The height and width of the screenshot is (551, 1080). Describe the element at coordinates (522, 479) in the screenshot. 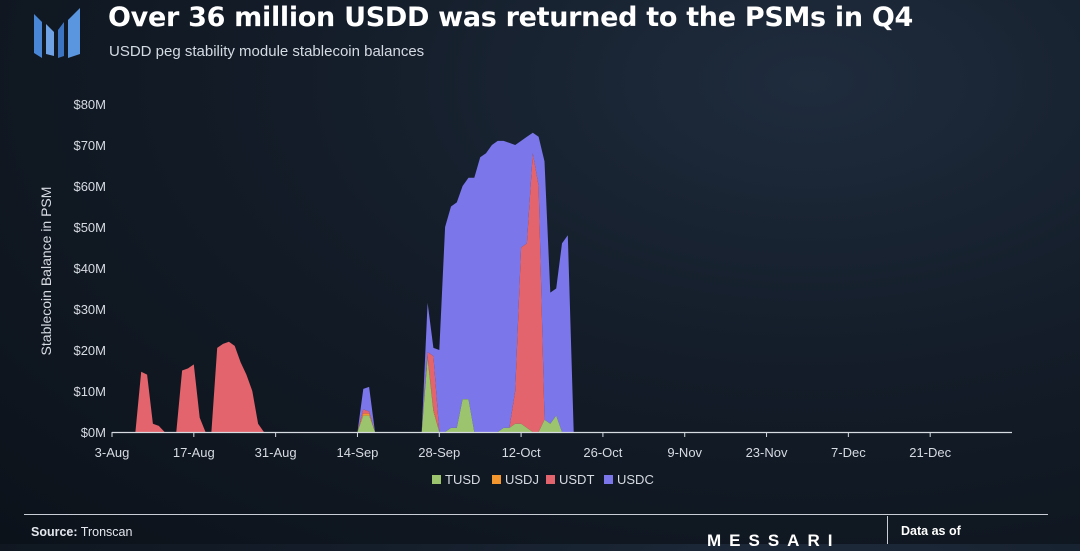

I see `legend-label: USDJ` at that location.